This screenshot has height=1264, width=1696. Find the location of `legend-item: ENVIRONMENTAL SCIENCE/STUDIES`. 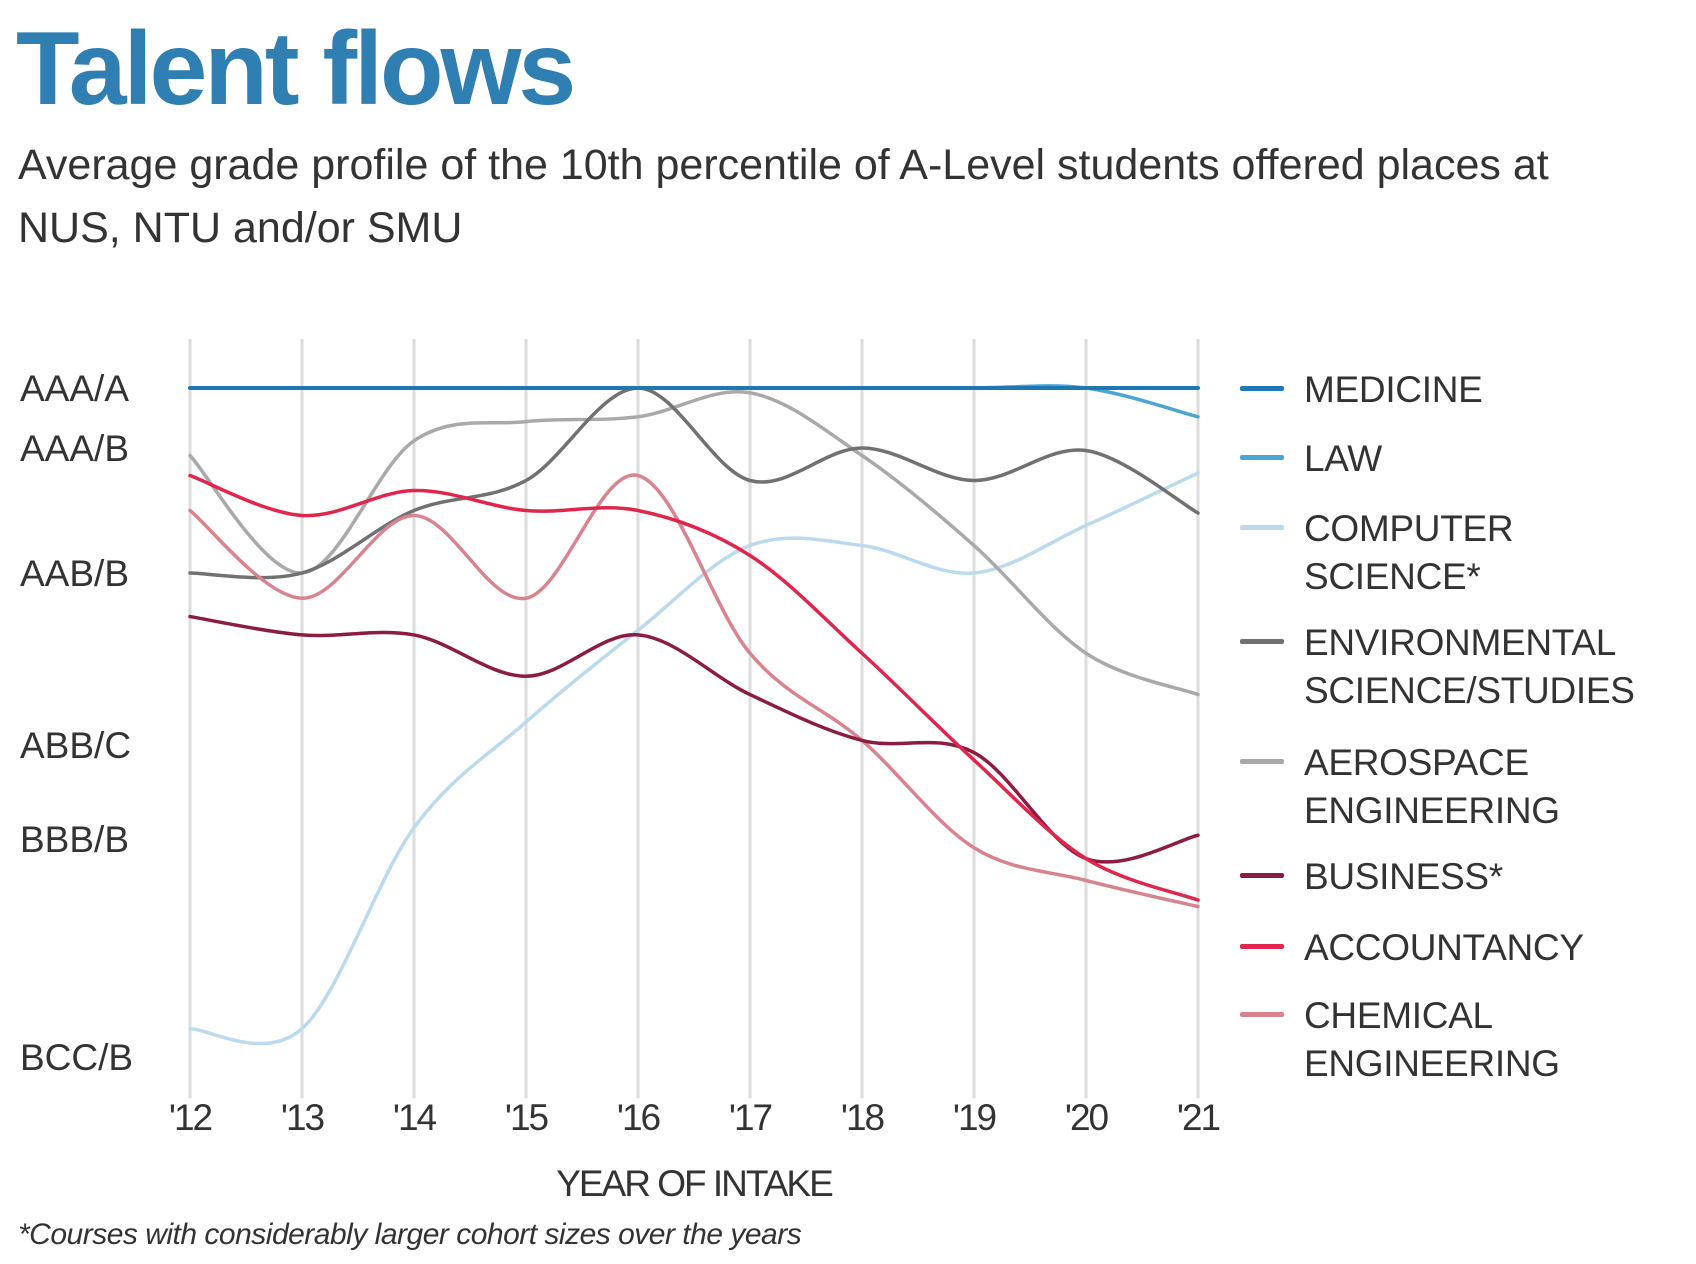

legend-item: ENVIRONMENTAL SCIENCE/STUDIES is located at coordinates (1437, 667).